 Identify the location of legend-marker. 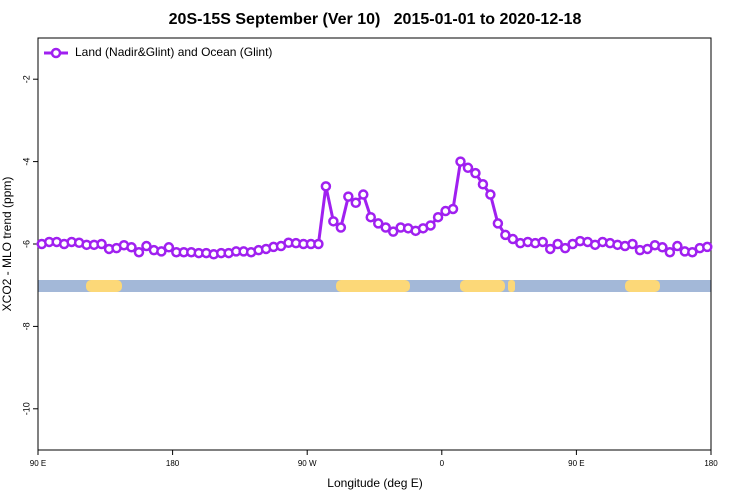
(56, 53).